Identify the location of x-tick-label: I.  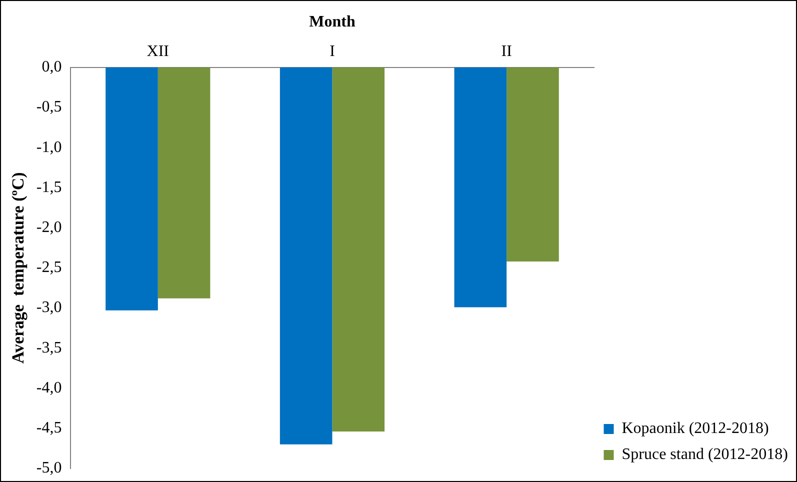
(332, 51).